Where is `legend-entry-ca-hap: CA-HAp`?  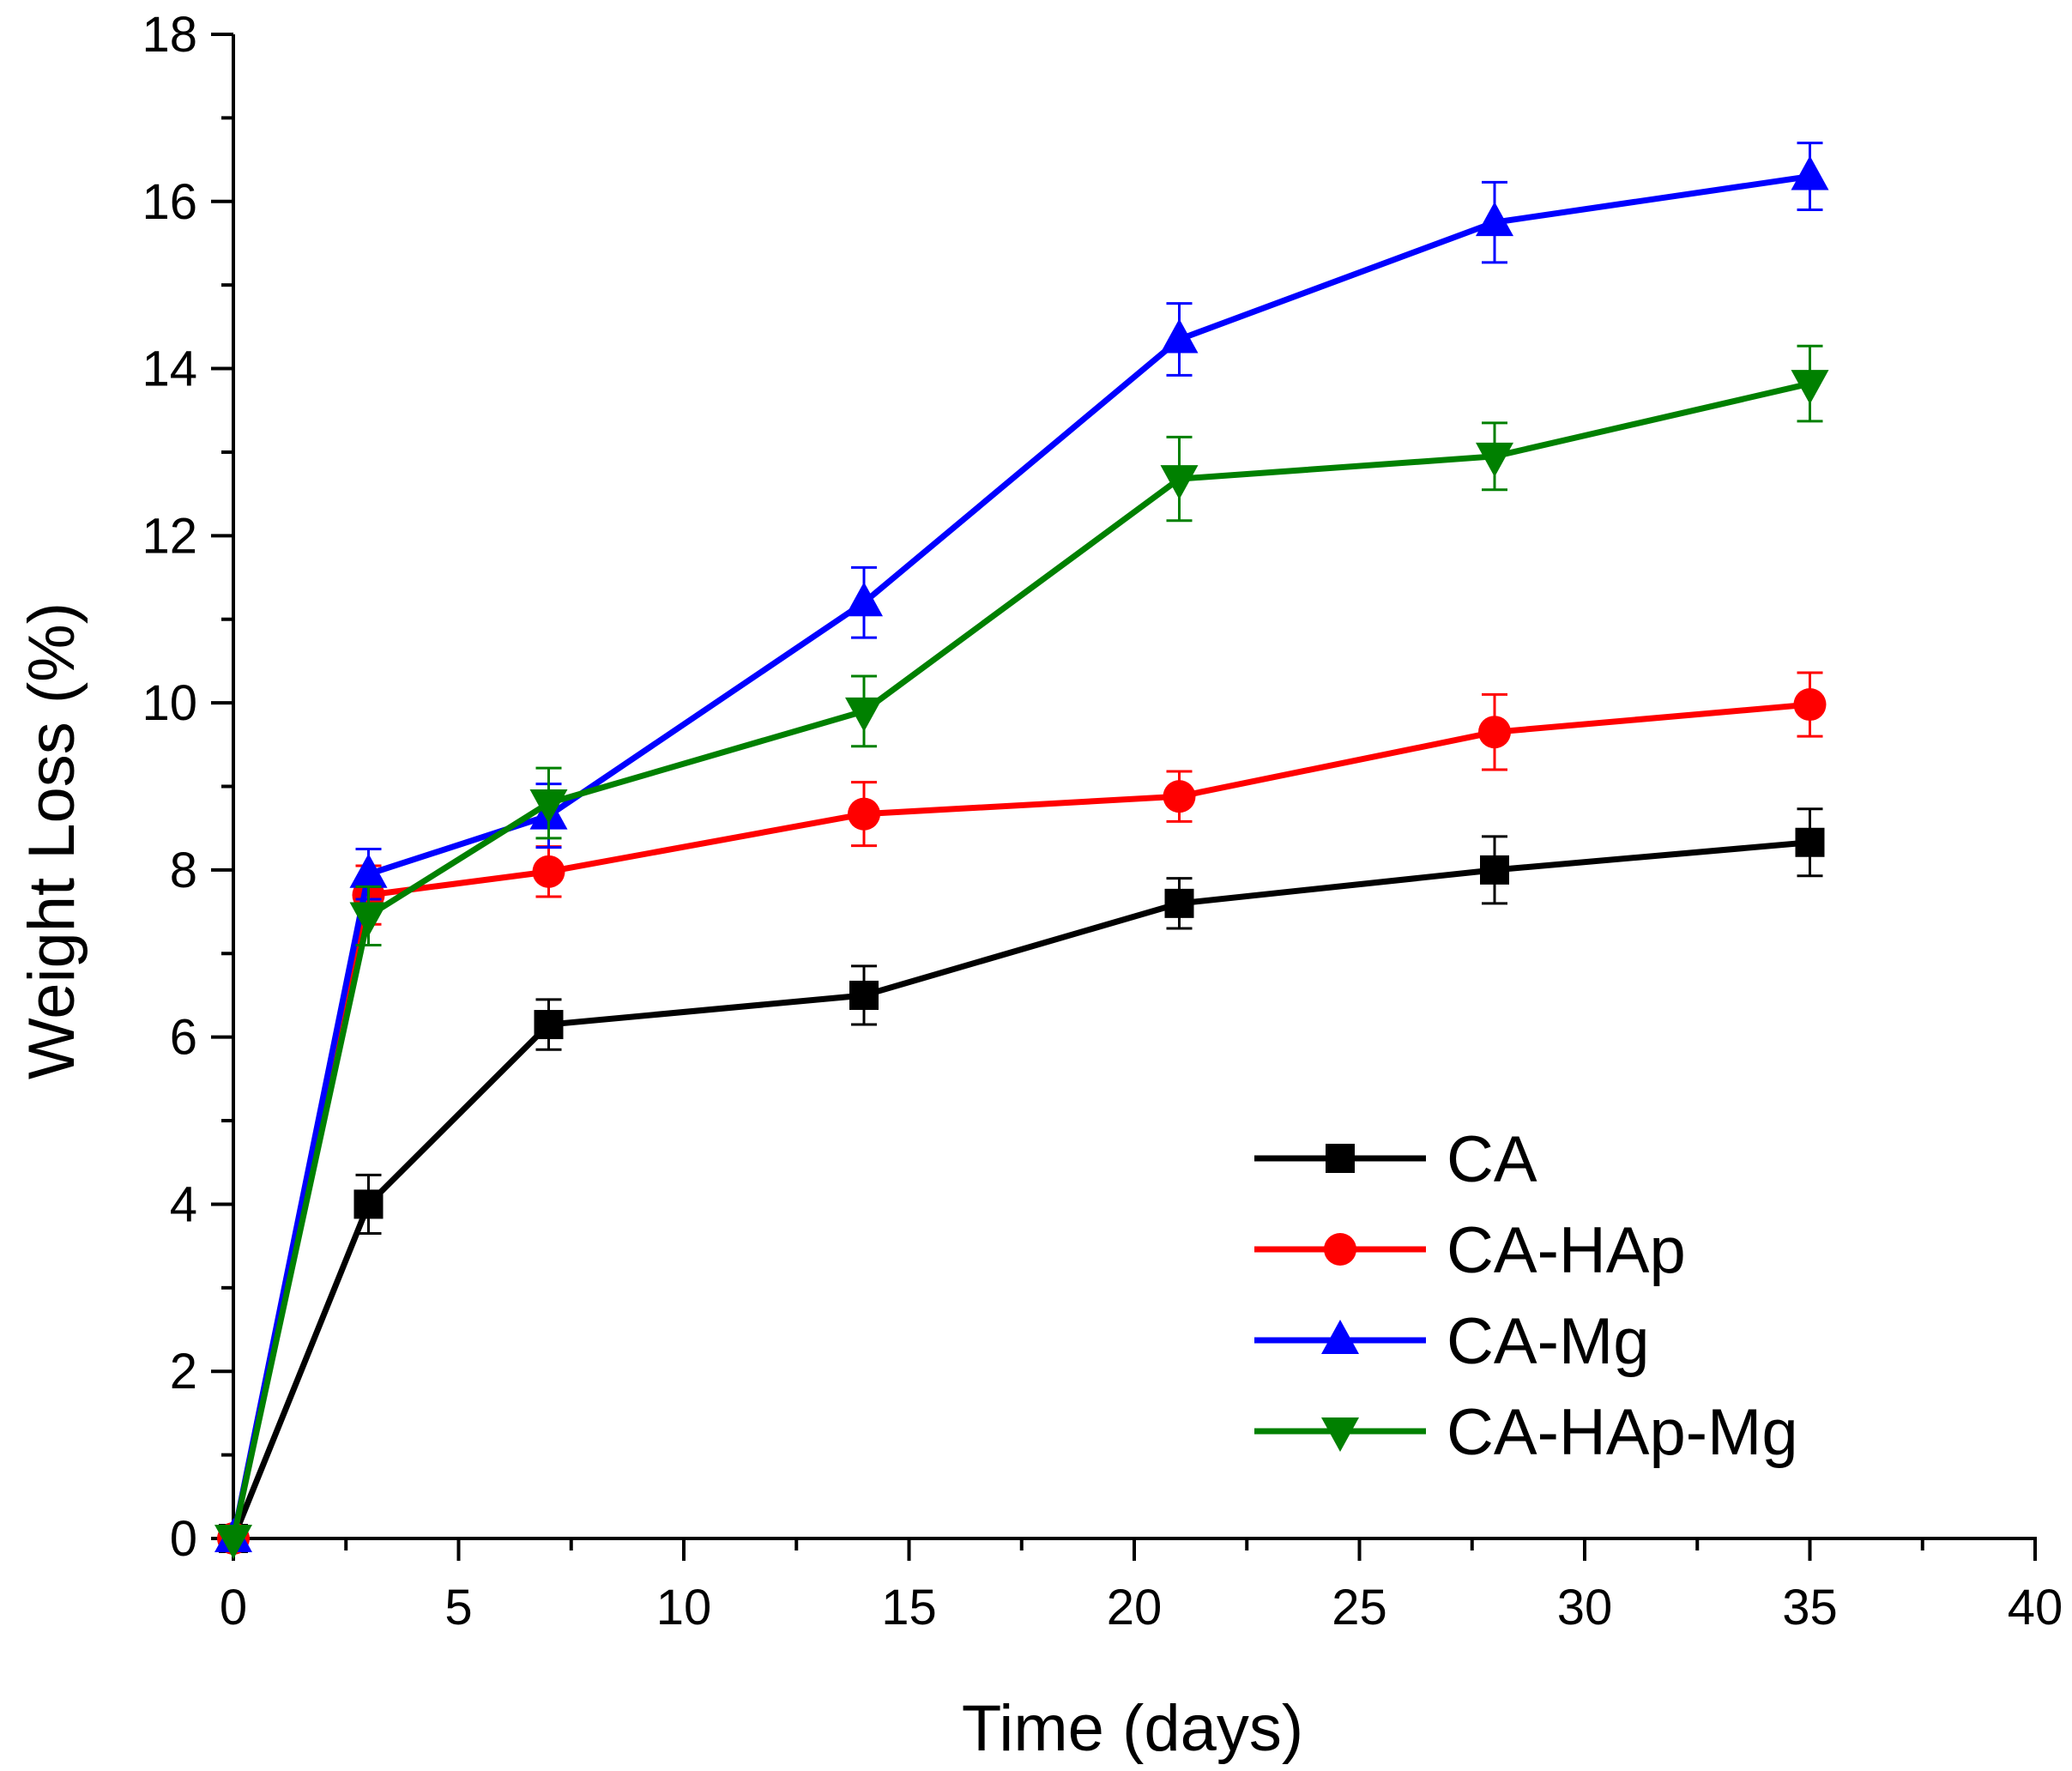 legend-entry-ca-hap: CA-HAp is located at coordinates (1470, 1250).